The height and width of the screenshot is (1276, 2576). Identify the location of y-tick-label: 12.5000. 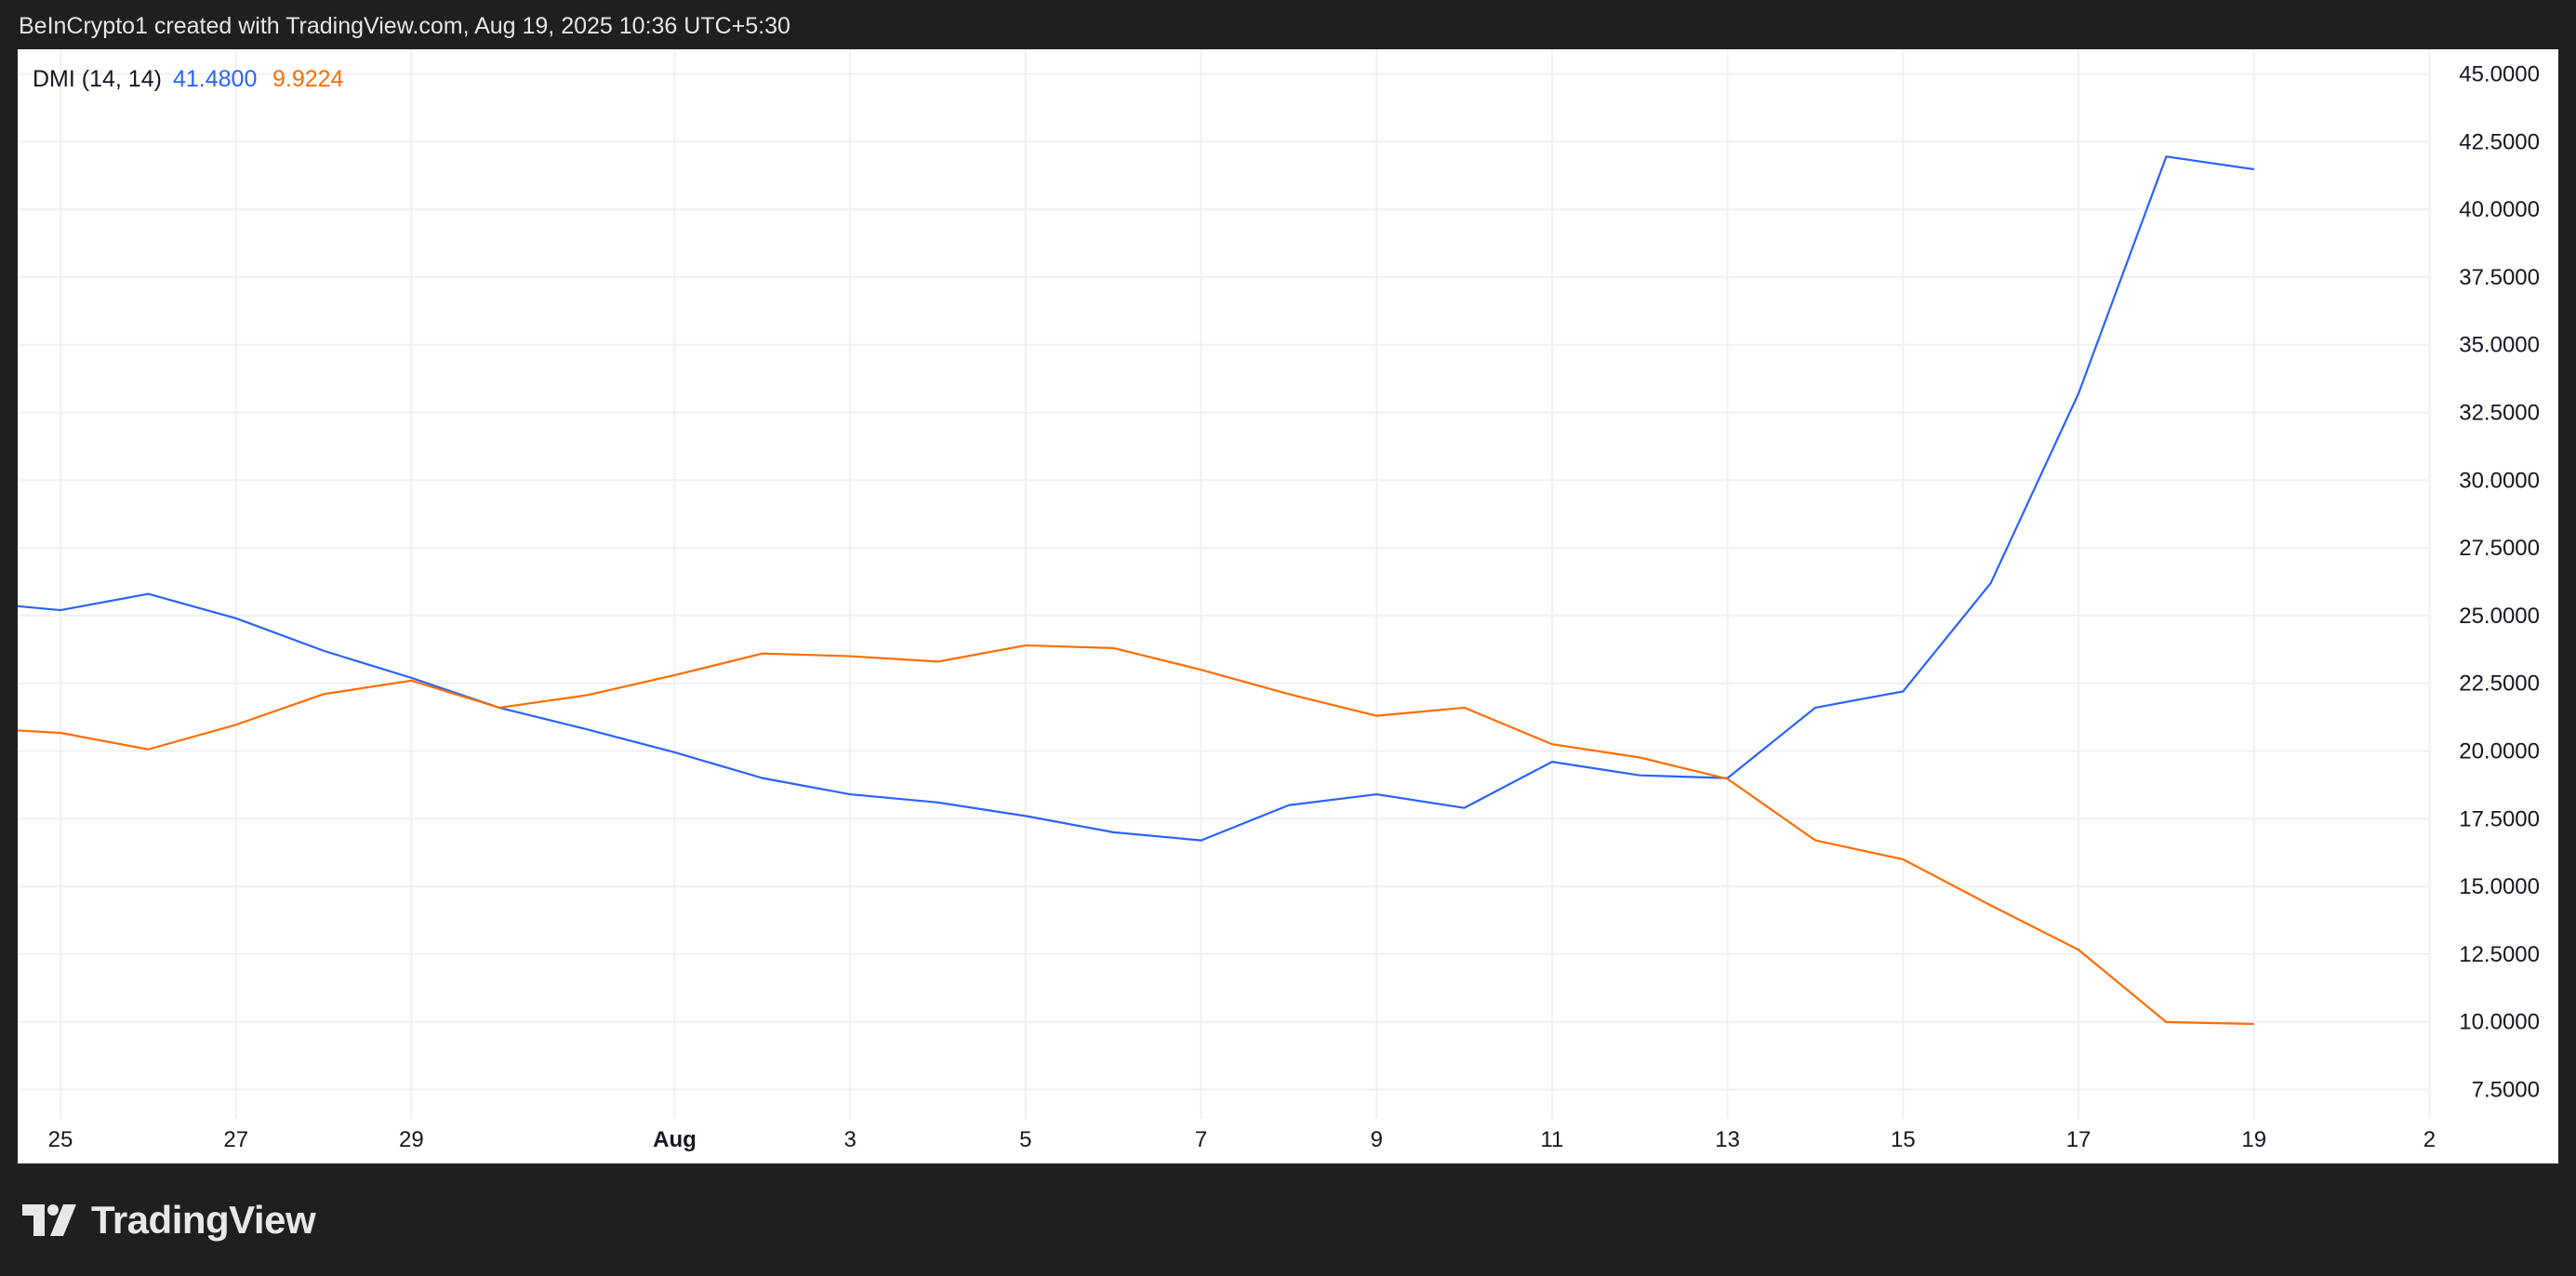
(2499, 954).